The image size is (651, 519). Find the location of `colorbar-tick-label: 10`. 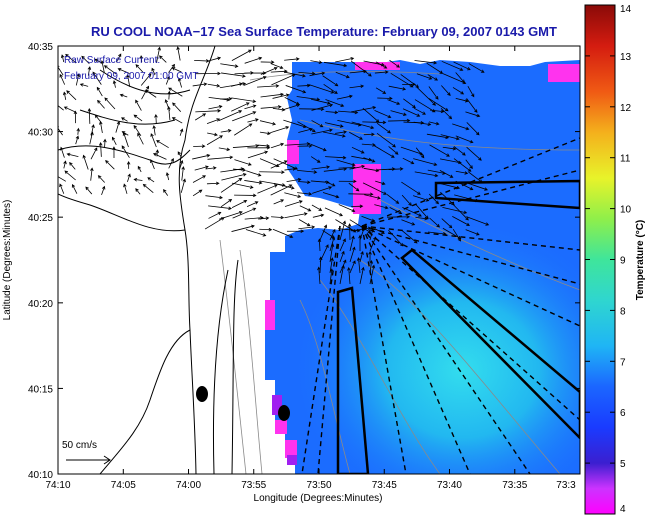

colorbar-tick-label: 10 is located at coordinates (626, 210).